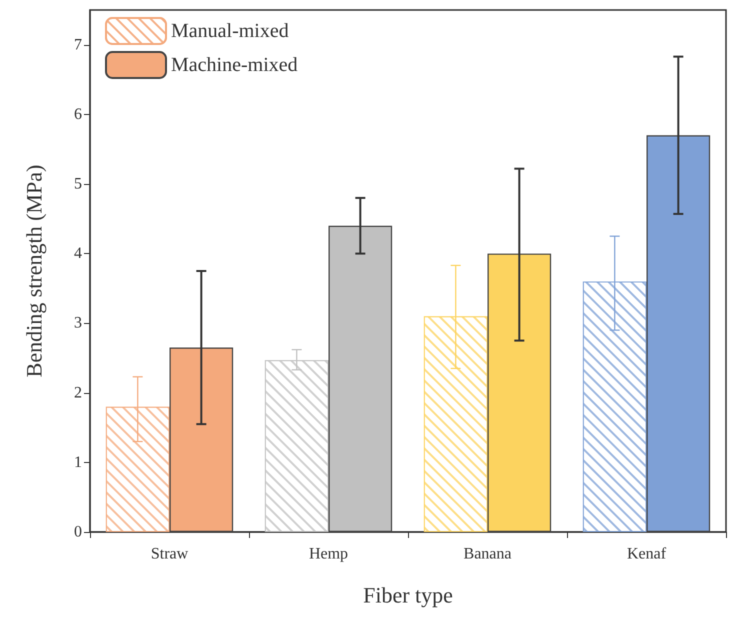  Describe the element at coordinates (78, 45) in the screenshot. I see `y-tick-label: 7` at that location.